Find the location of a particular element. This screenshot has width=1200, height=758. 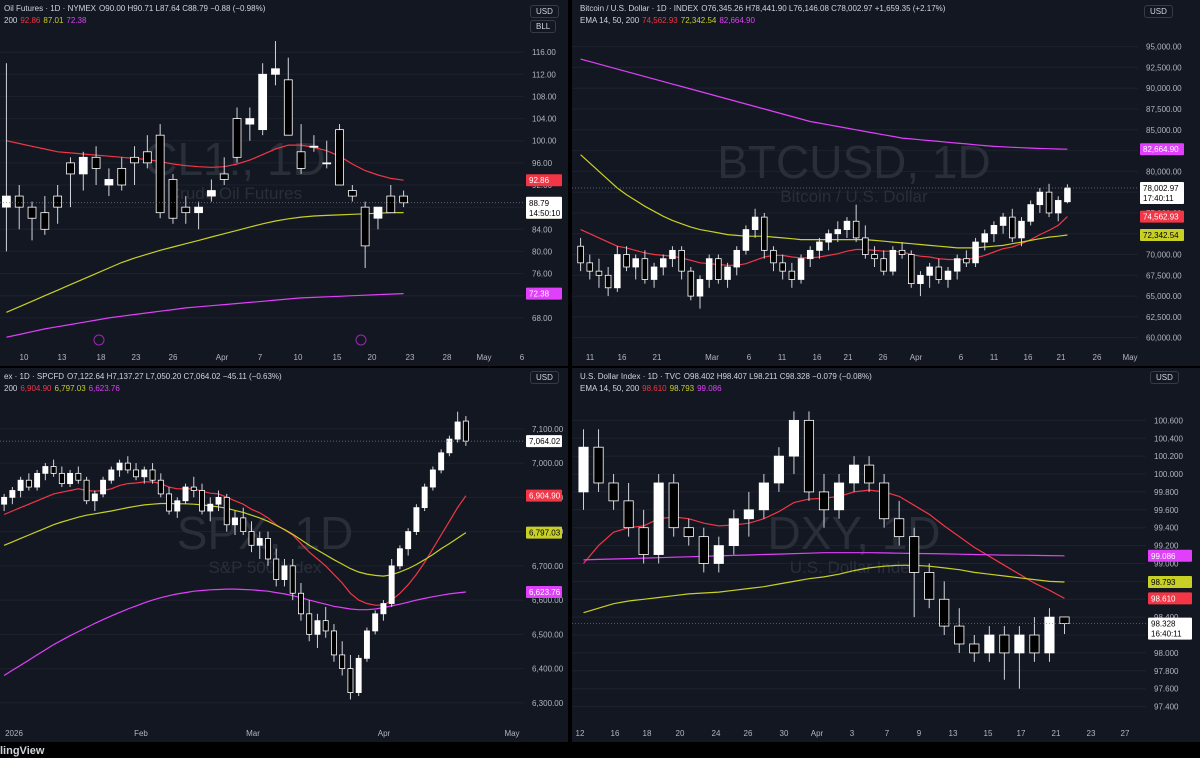

ema50-line is located at coordinates (824, 201).